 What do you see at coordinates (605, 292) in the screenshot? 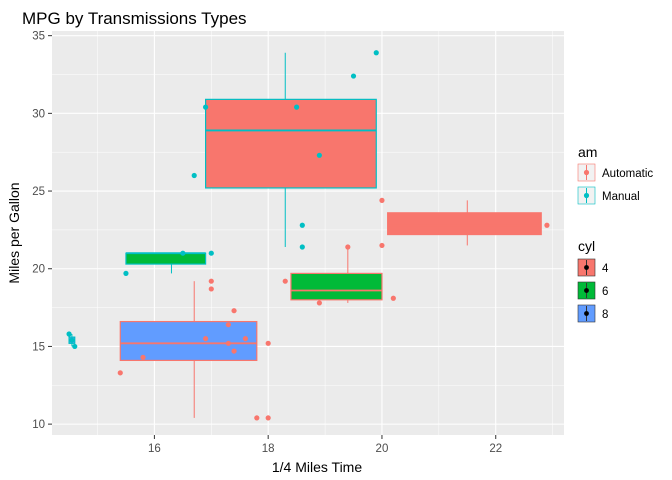
I see `legend-label-cyl: 6` at bounding box center [605, 292].